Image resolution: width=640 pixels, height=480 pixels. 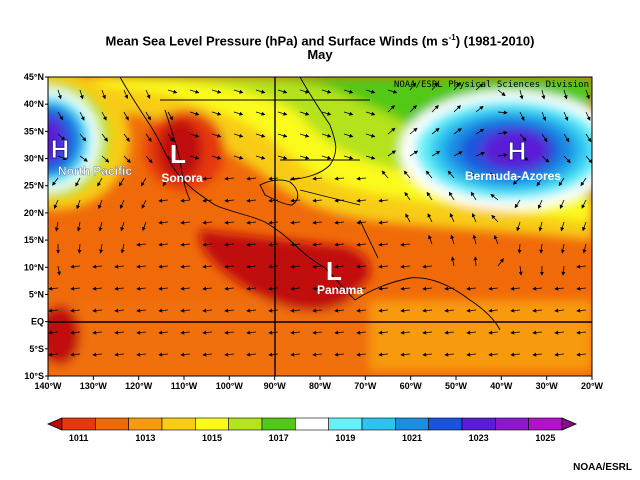 I want to click on lon-label: 140°W, so click(x=48, y=386).